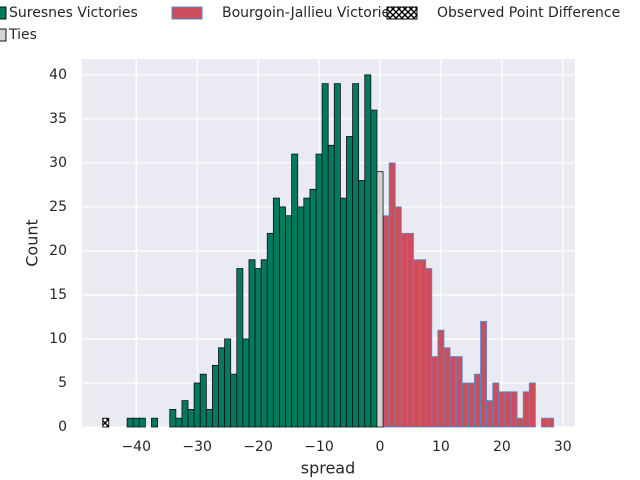 The width and height of the screenshot is (640, 480). I want to click on y-tick-label: 40, so click(58, 75).